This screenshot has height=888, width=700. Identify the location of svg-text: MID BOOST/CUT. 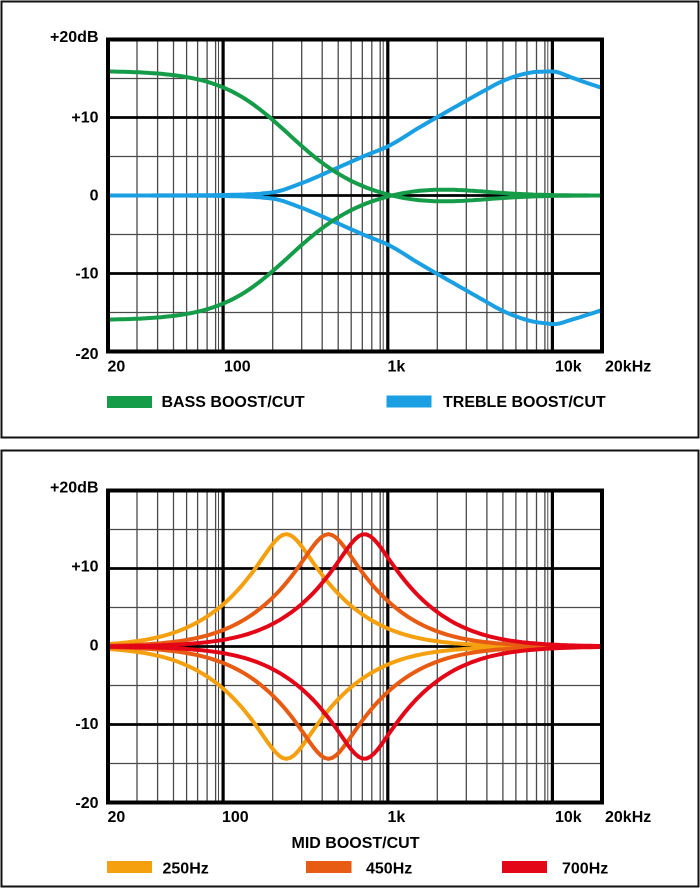
(356, 843).